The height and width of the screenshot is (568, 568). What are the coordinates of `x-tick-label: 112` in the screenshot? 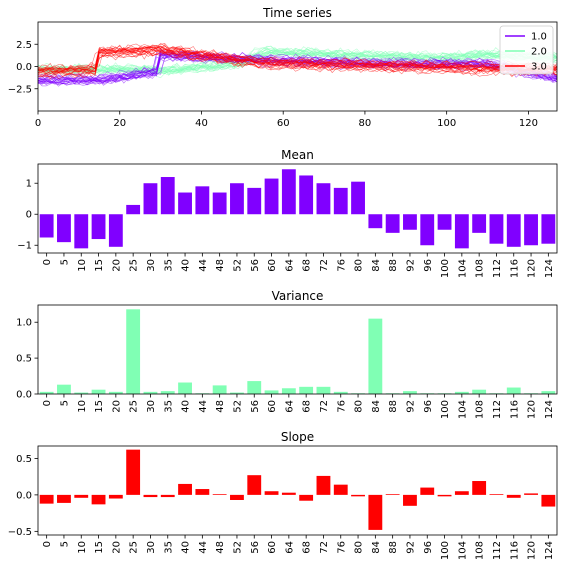 It's located at (497, 268).